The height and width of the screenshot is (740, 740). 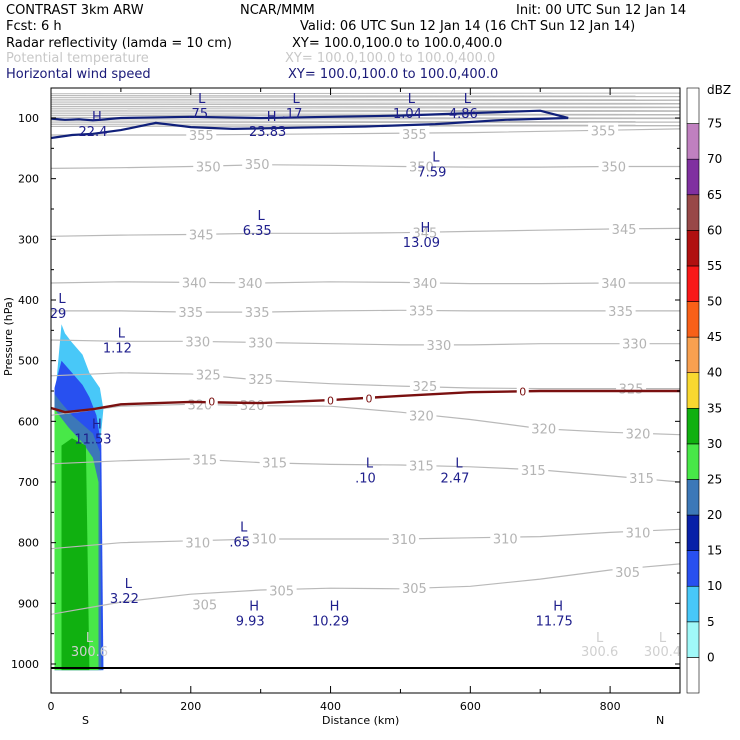 I want to click on field-theta-xy: XY= 100.0,100.0 to 100.0,400.0, so click(x=390, y=58).